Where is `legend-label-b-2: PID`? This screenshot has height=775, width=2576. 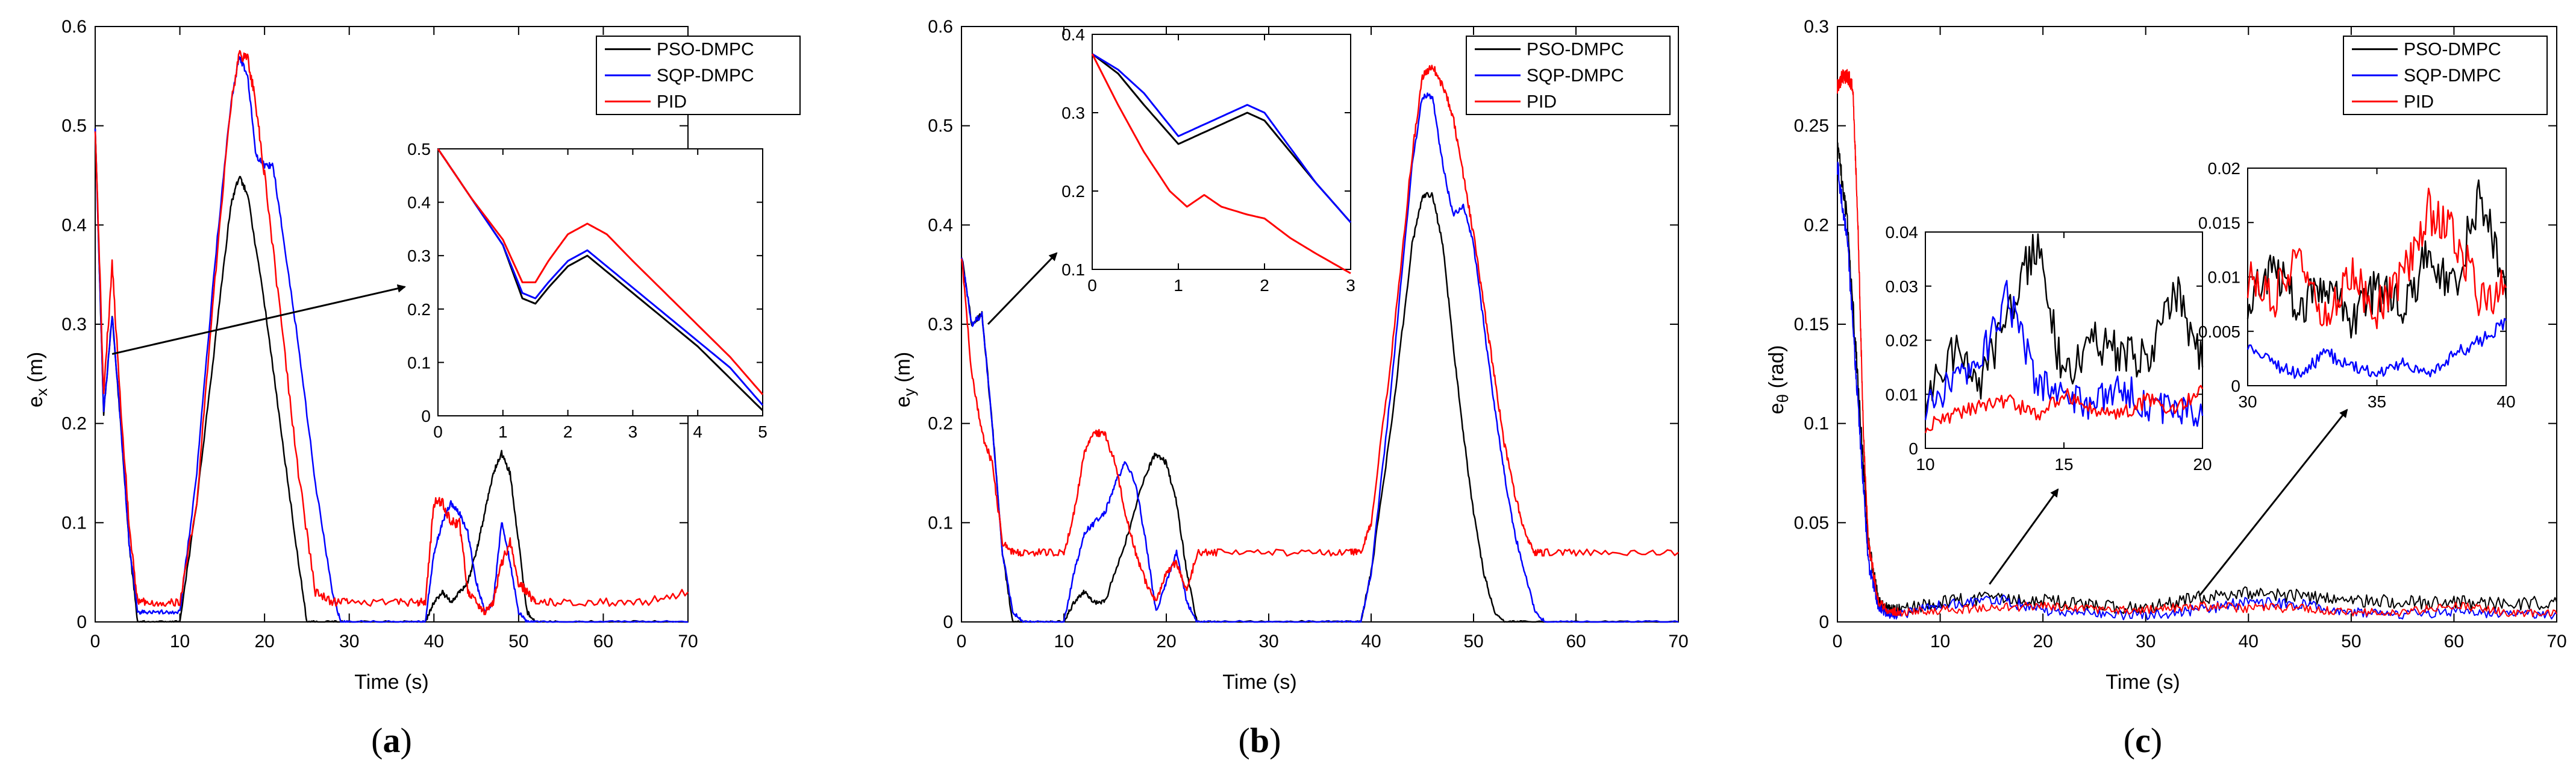
legend-label-b-2: PID is located at coordinates (1542, 102).